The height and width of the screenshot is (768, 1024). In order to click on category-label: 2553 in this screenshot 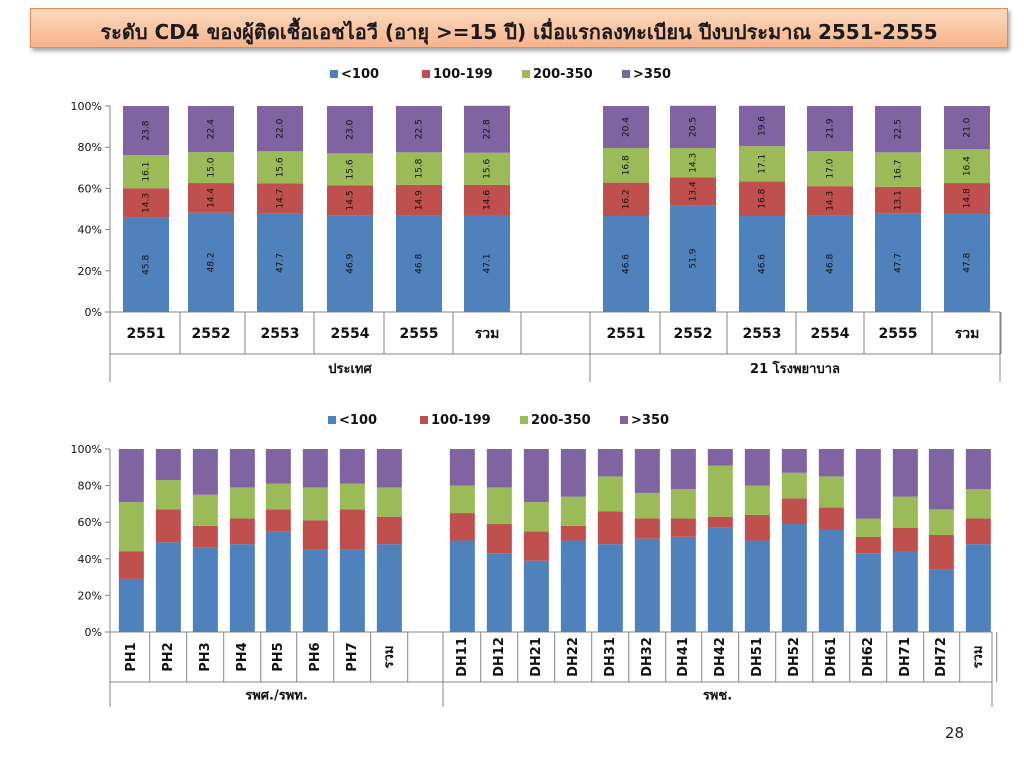, I will do `click(762, 334)`.